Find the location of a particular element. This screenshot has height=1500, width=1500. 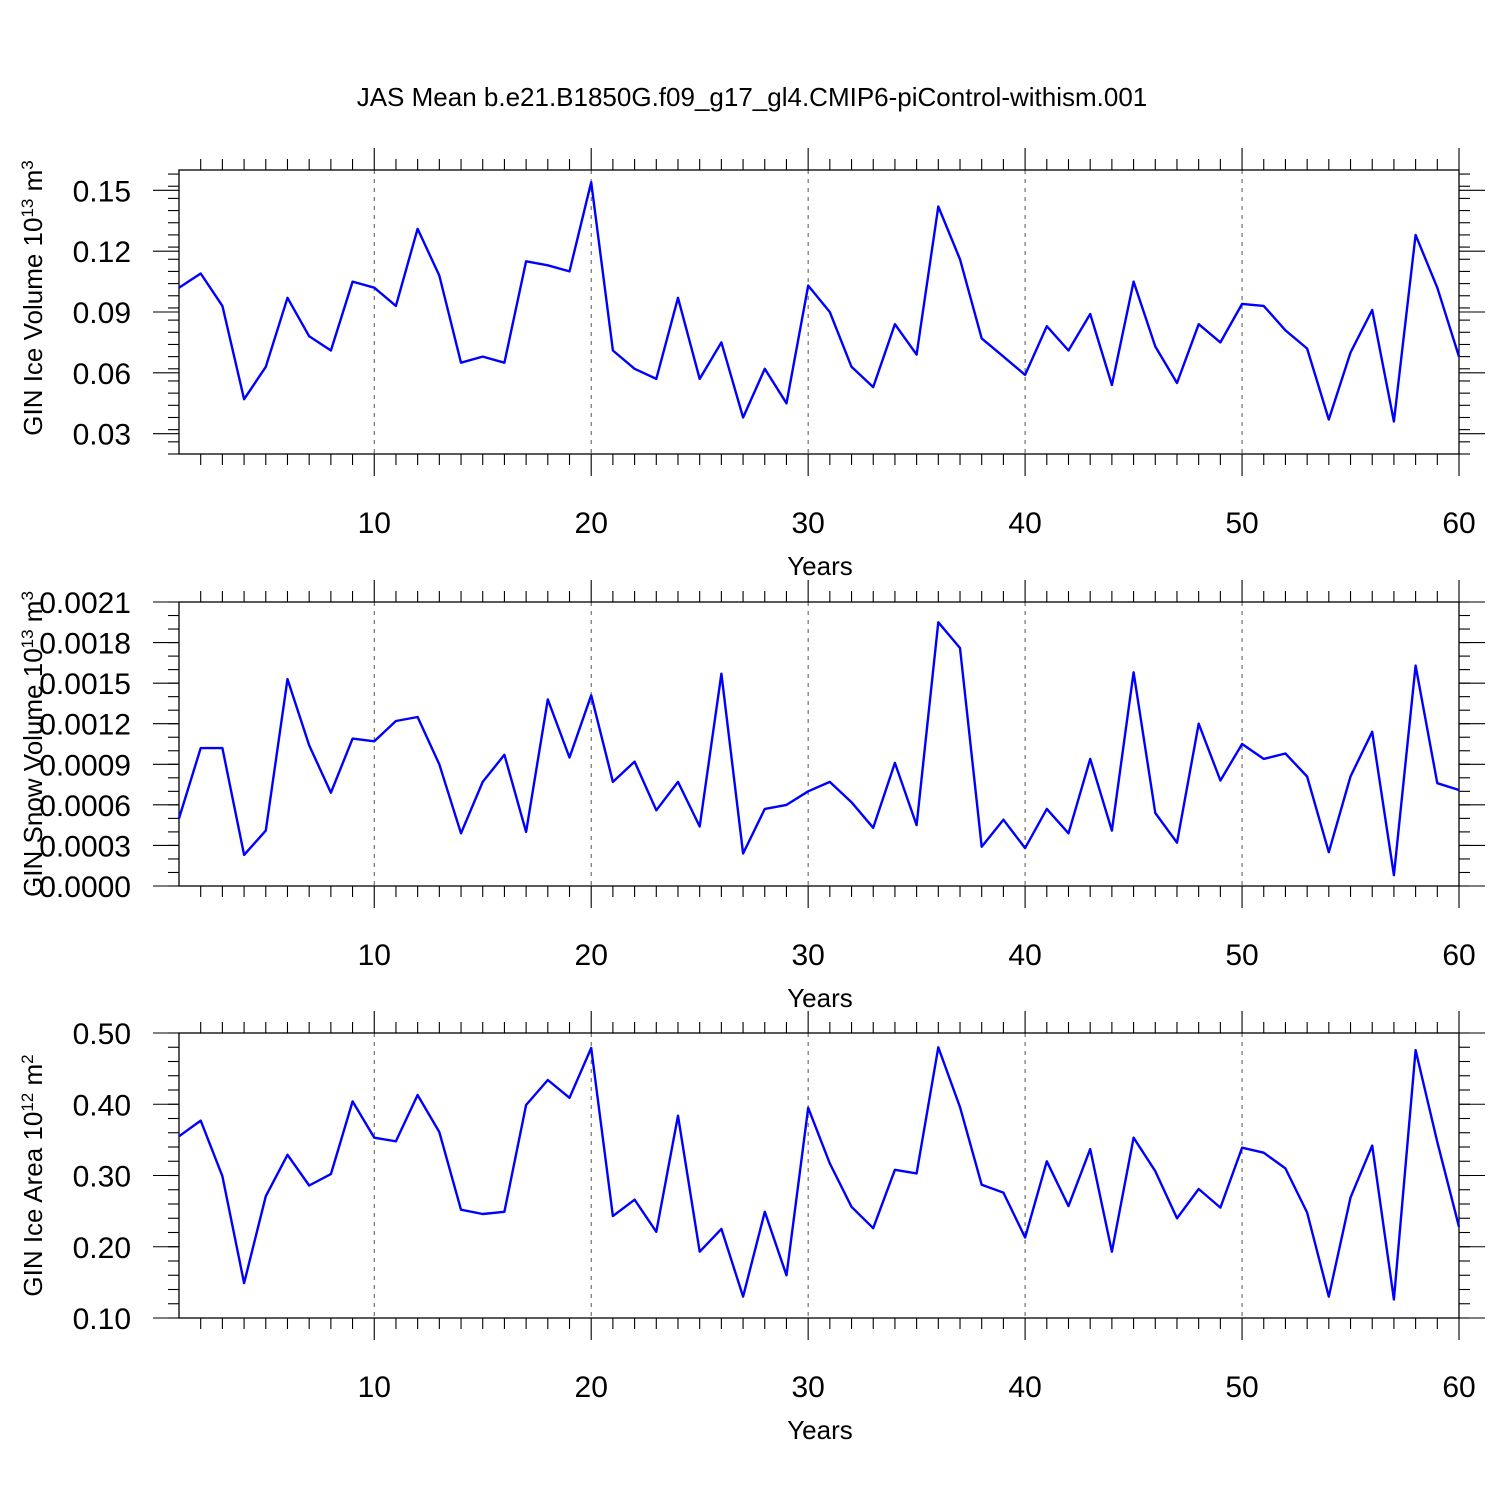

y-tick-label: 0.03 is located at coordinates (102, 435).